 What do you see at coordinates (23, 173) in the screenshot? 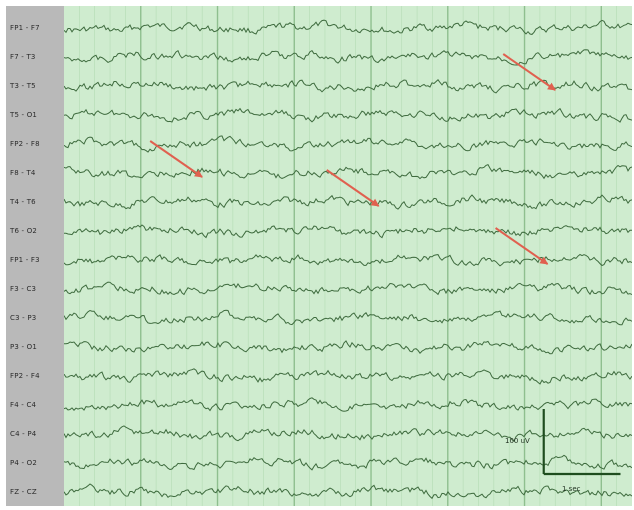
I see `channel-label: F8 - T4` at bounding box center [23, 173].